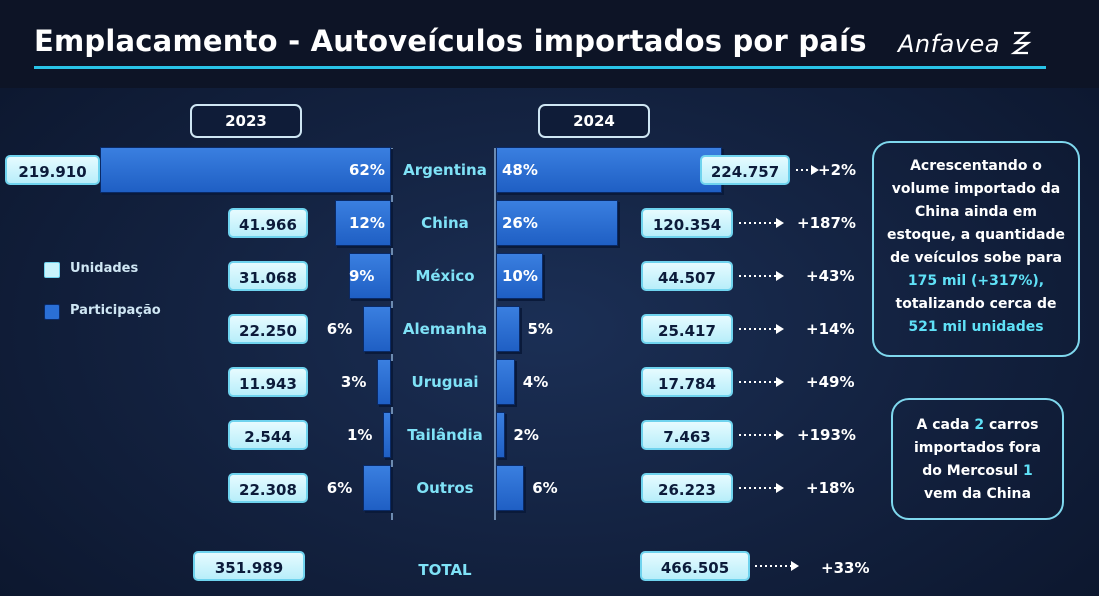 This screenshot has height=596, width=1099. Describe the element at coordinates (268, 488) in the screenshot. I see `units-2023: 22.308` at that location.